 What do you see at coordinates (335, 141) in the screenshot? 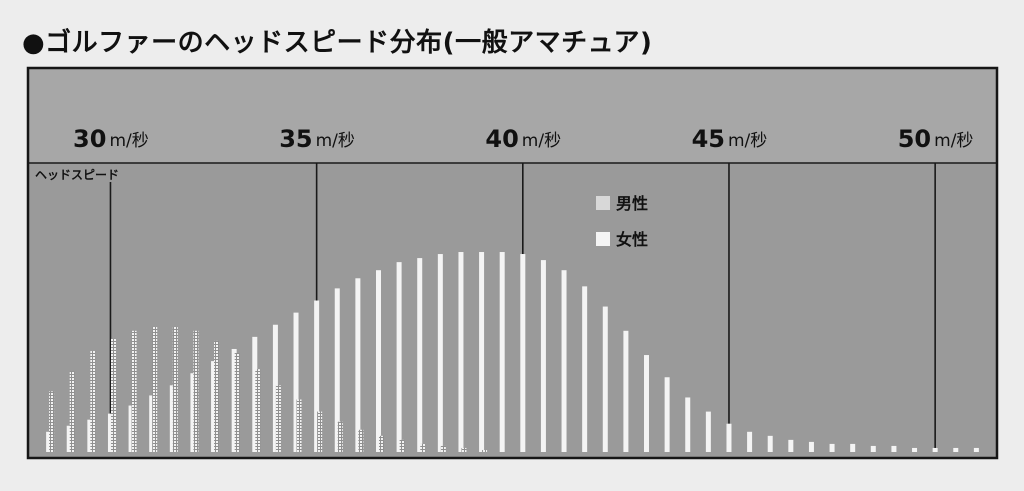
I see `tick-unit-35: m/秒` at bounding box center [335, 141].